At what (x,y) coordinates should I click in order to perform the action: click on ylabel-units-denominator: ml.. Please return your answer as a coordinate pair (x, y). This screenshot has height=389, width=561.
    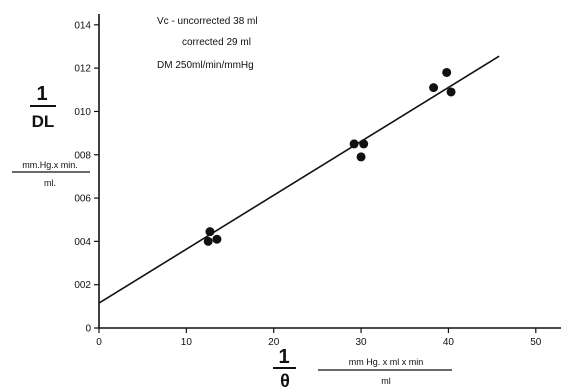
    Looking at the image, I should click on (50, 183).